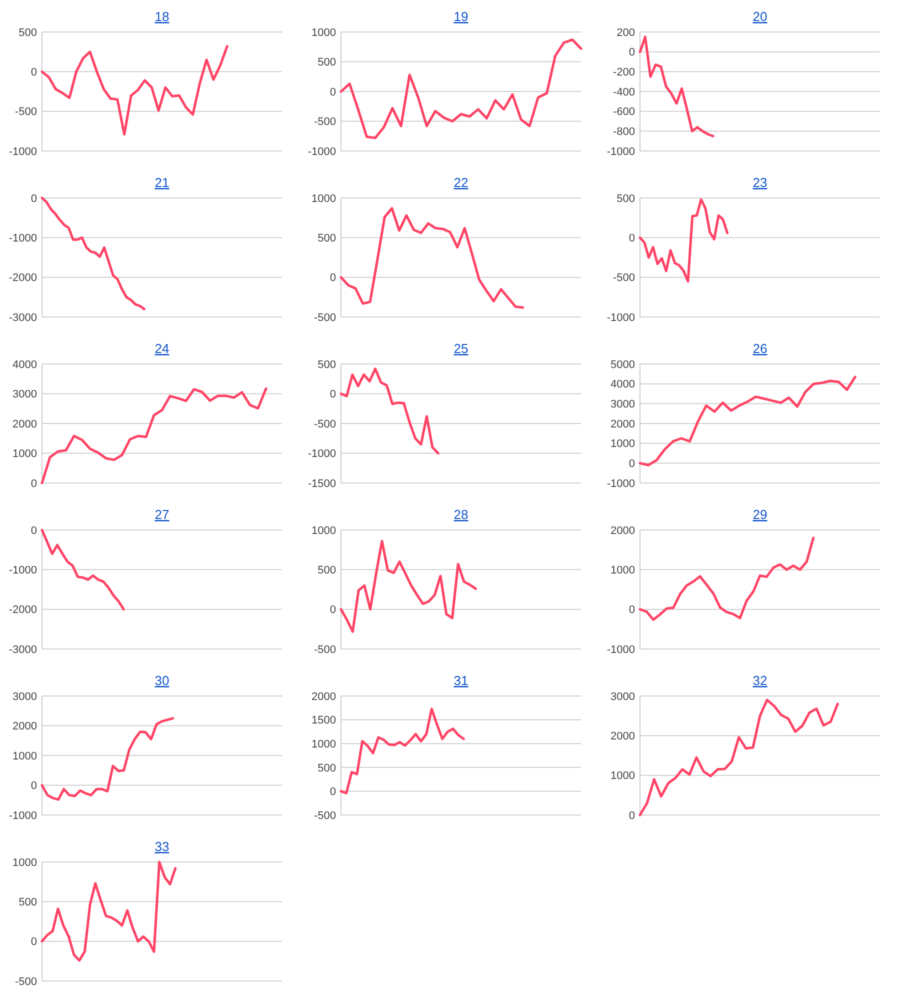  Describe the element at coordinates (760, 16) in the screenshot. I see `chart-title: 20` at that location.